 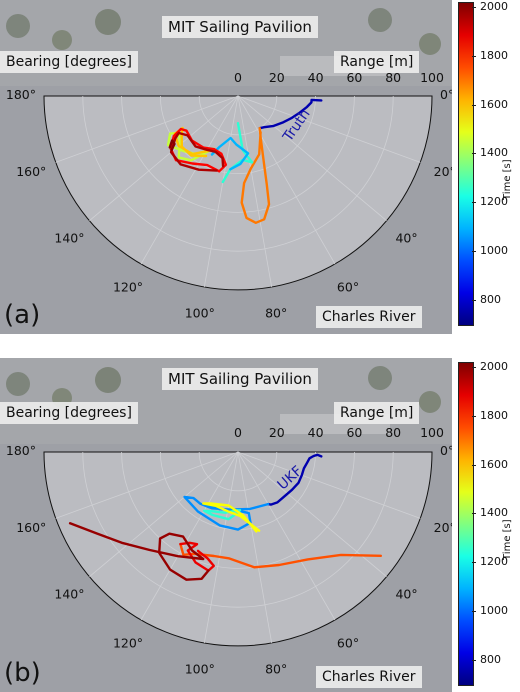 What do you see at coordinates (22, 315) in the screenshot?
I see `panel-label: (a)` at bounding box center [22, 315].